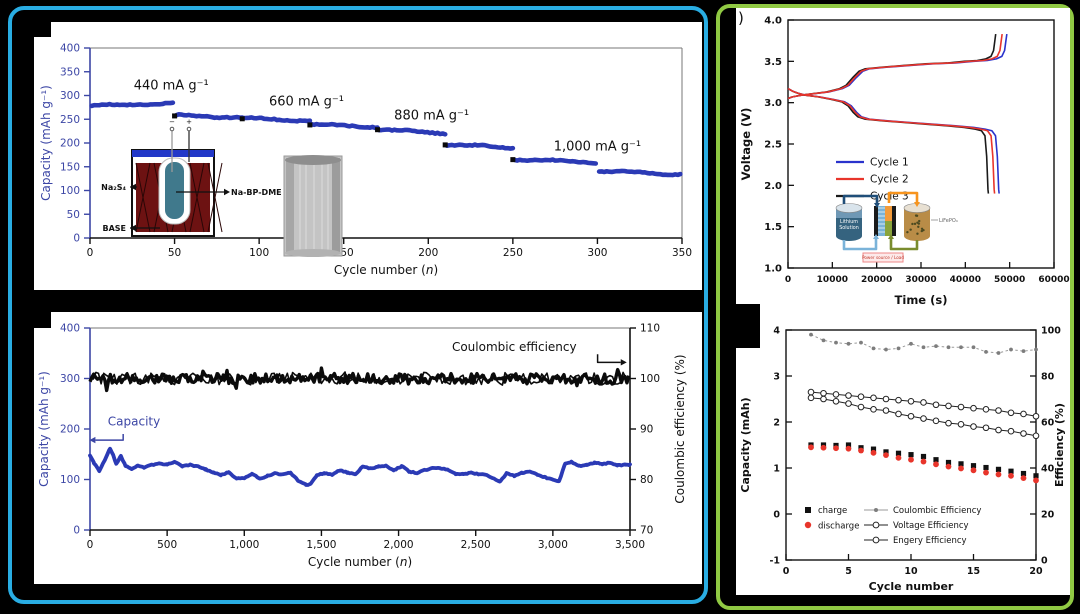 The width and height of the screenshot is (1080, 614). What do you see at coordinates (256, 192) in the screenshot?
I see `svg-text: Na-BP-DME` at bounding box center [256, 192].